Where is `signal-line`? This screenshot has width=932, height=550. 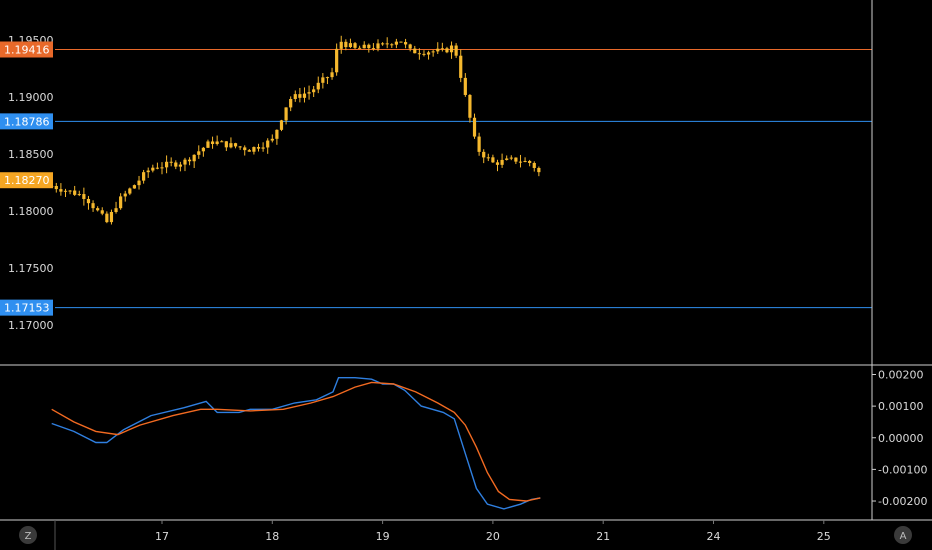
signal-line is located at coordinates (296, 441).